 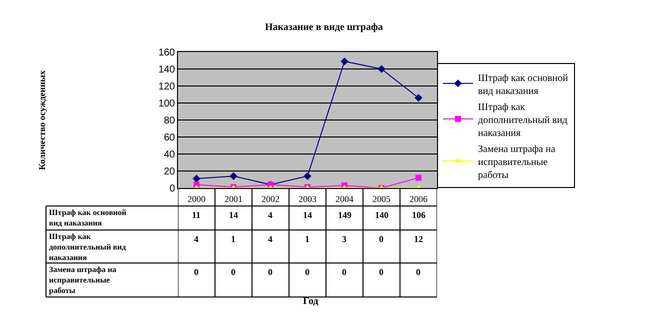 I want to click on x-tick-label: 2005, so click(x=381, y=199).